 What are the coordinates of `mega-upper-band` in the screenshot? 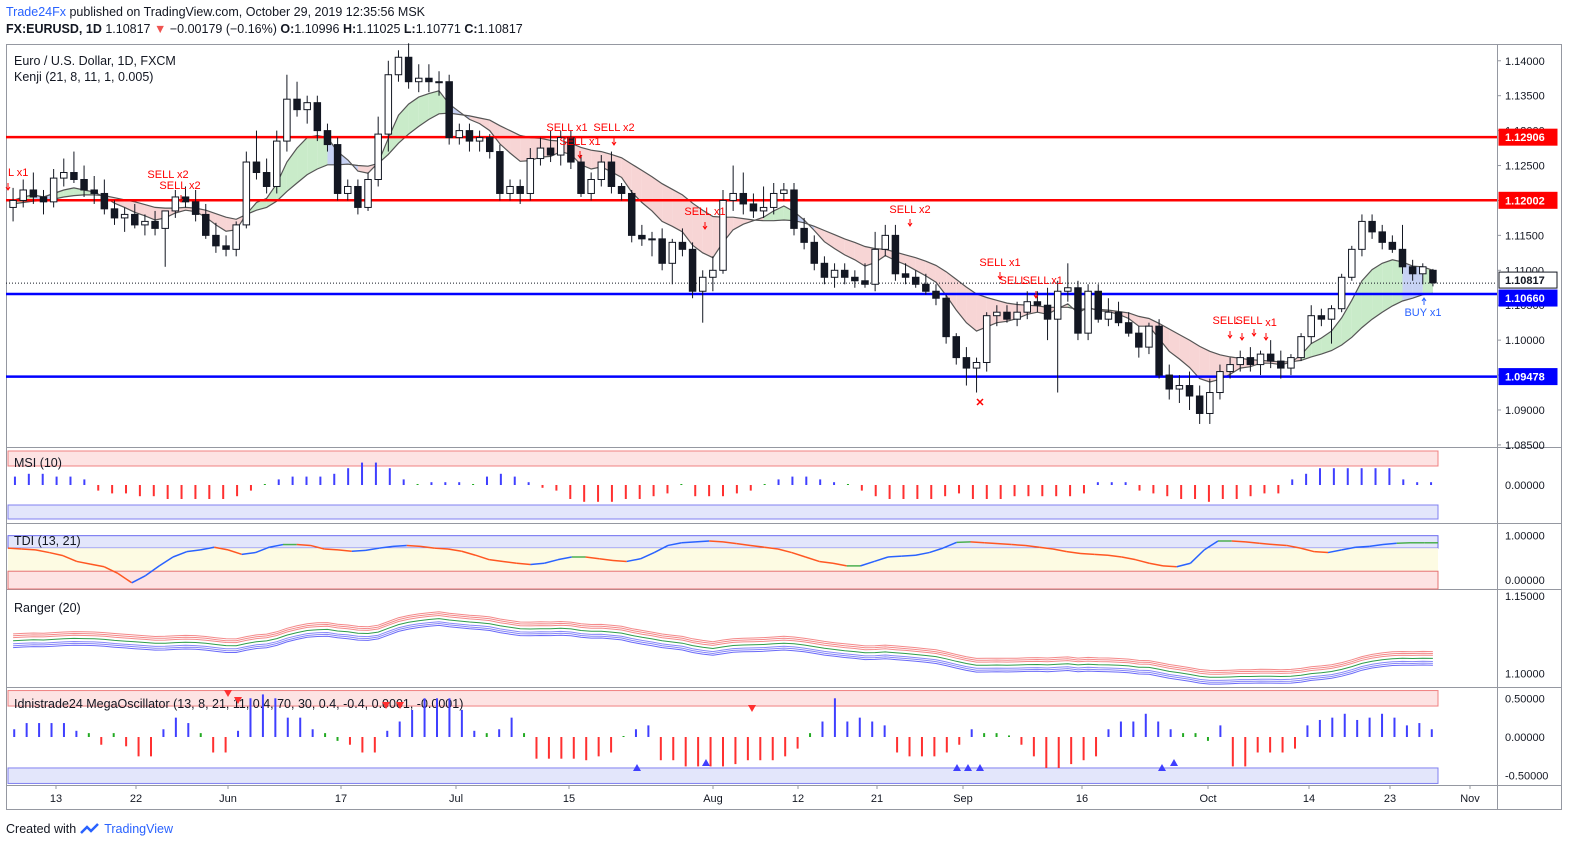 It's located at (723, 698).